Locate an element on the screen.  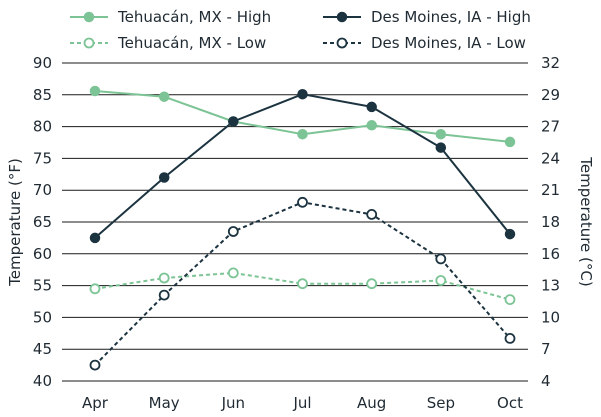
right-axis-ticks: 32 29 27 24 21 18 16 13 10 7 4 is located at coordinates (550, 222).